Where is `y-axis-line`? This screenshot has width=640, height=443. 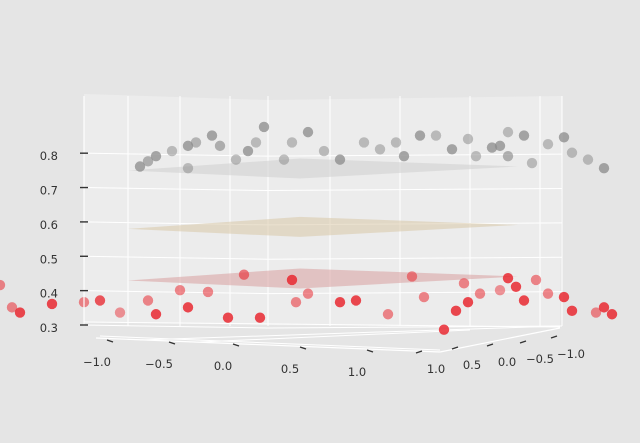
y-axis-line is located at coordinates (500, 340).